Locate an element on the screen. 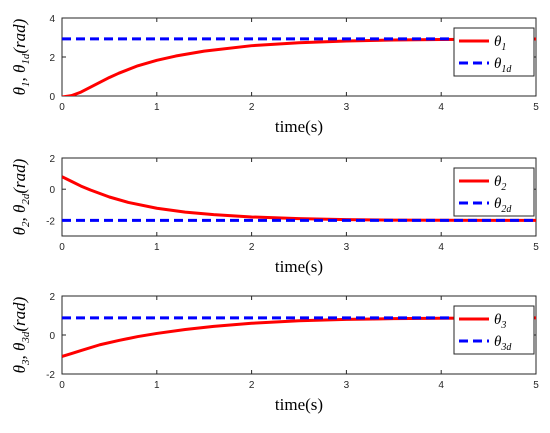 The width and height of the screenshot is (550, 433). y-tick-label: 4 is located at coordinates (52, 19).